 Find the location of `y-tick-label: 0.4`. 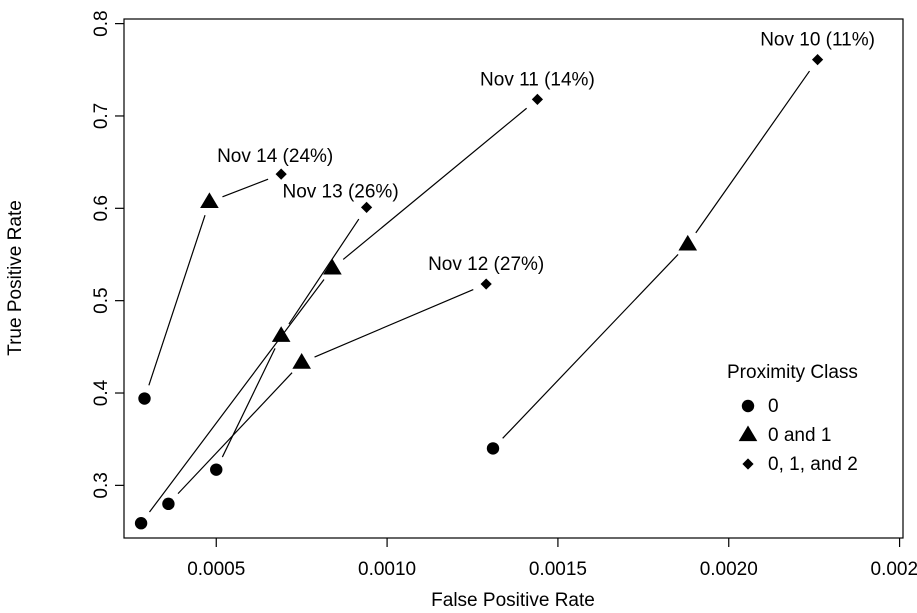

y-tick-label: 0.4 is located at coordinates (101, 392).